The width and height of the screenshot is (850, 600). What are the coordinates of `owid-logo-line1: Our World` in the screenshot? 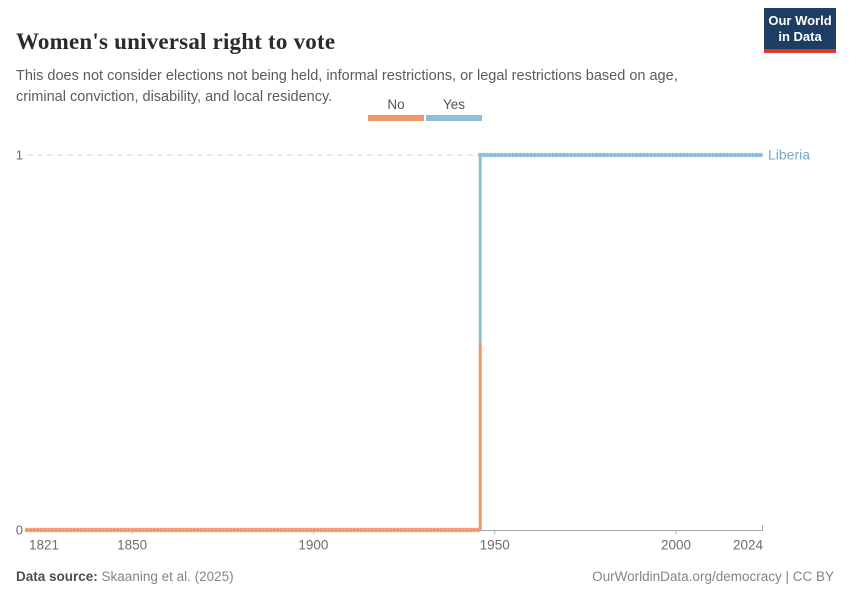 It's located at (800, 20).